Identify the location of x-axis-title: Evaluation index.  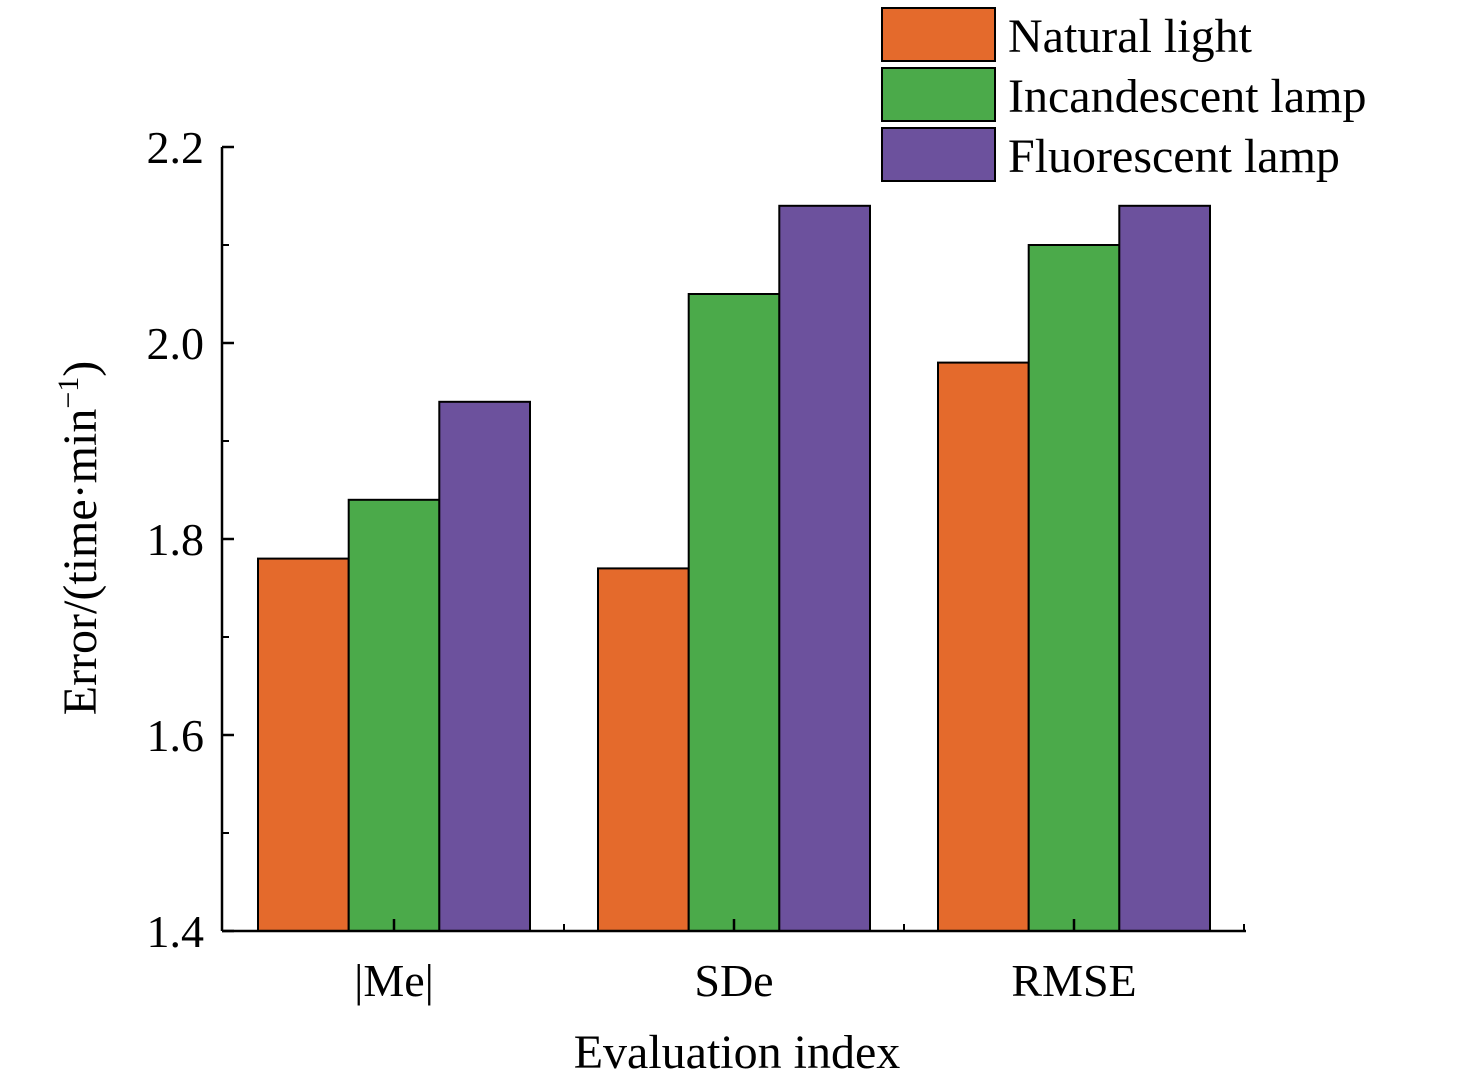
(737, 1052).